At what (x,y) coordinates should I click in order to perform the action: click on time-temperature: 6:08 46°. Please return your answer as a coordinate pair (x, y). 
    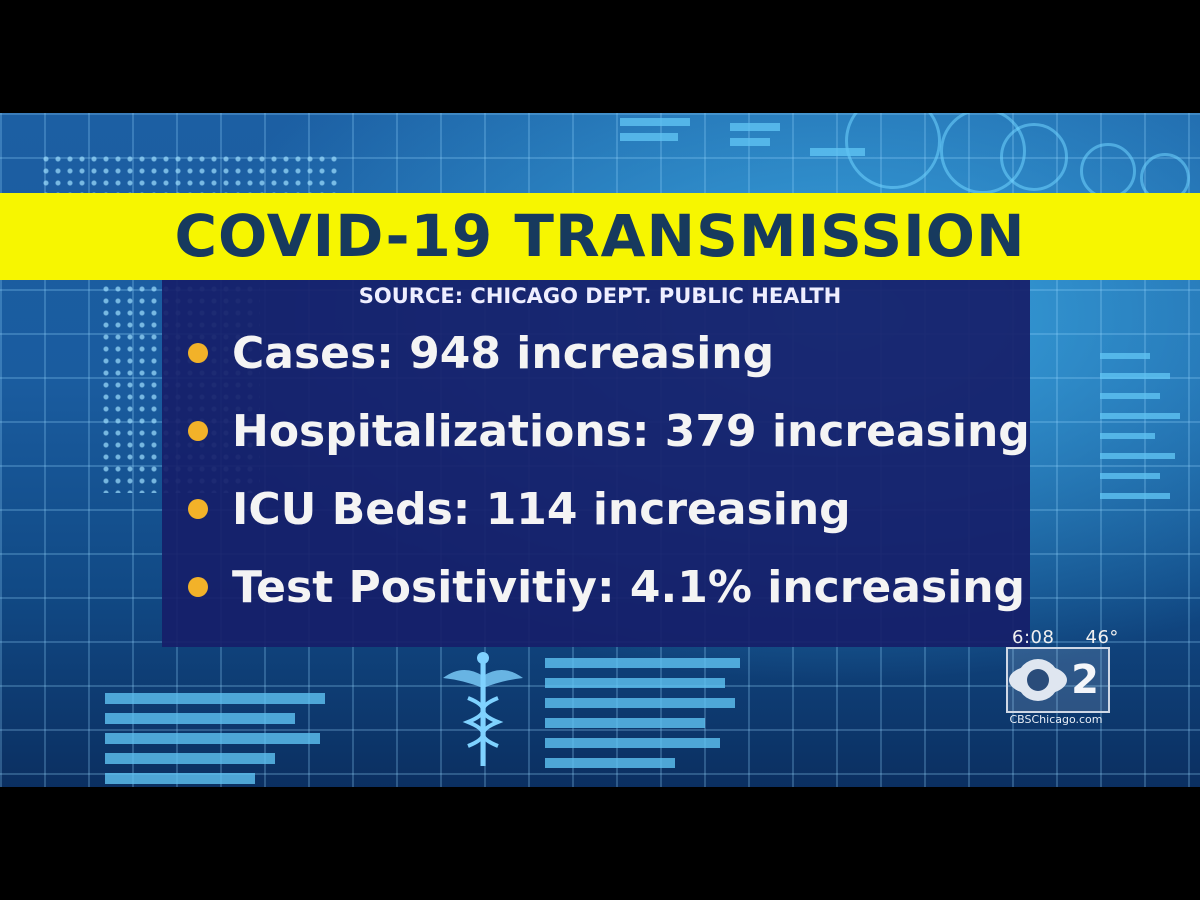
    Looking at the image, I should click on (1065, 637).